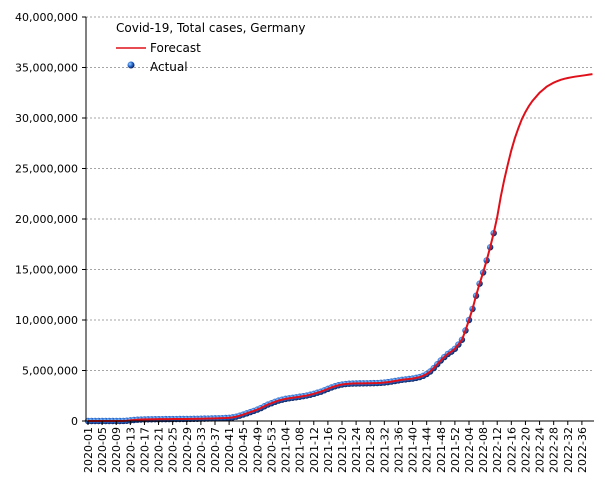 The width and height of the screenshot is (605, 480). I want to click on x-tick-label: 2021-36, so click(398, 450).